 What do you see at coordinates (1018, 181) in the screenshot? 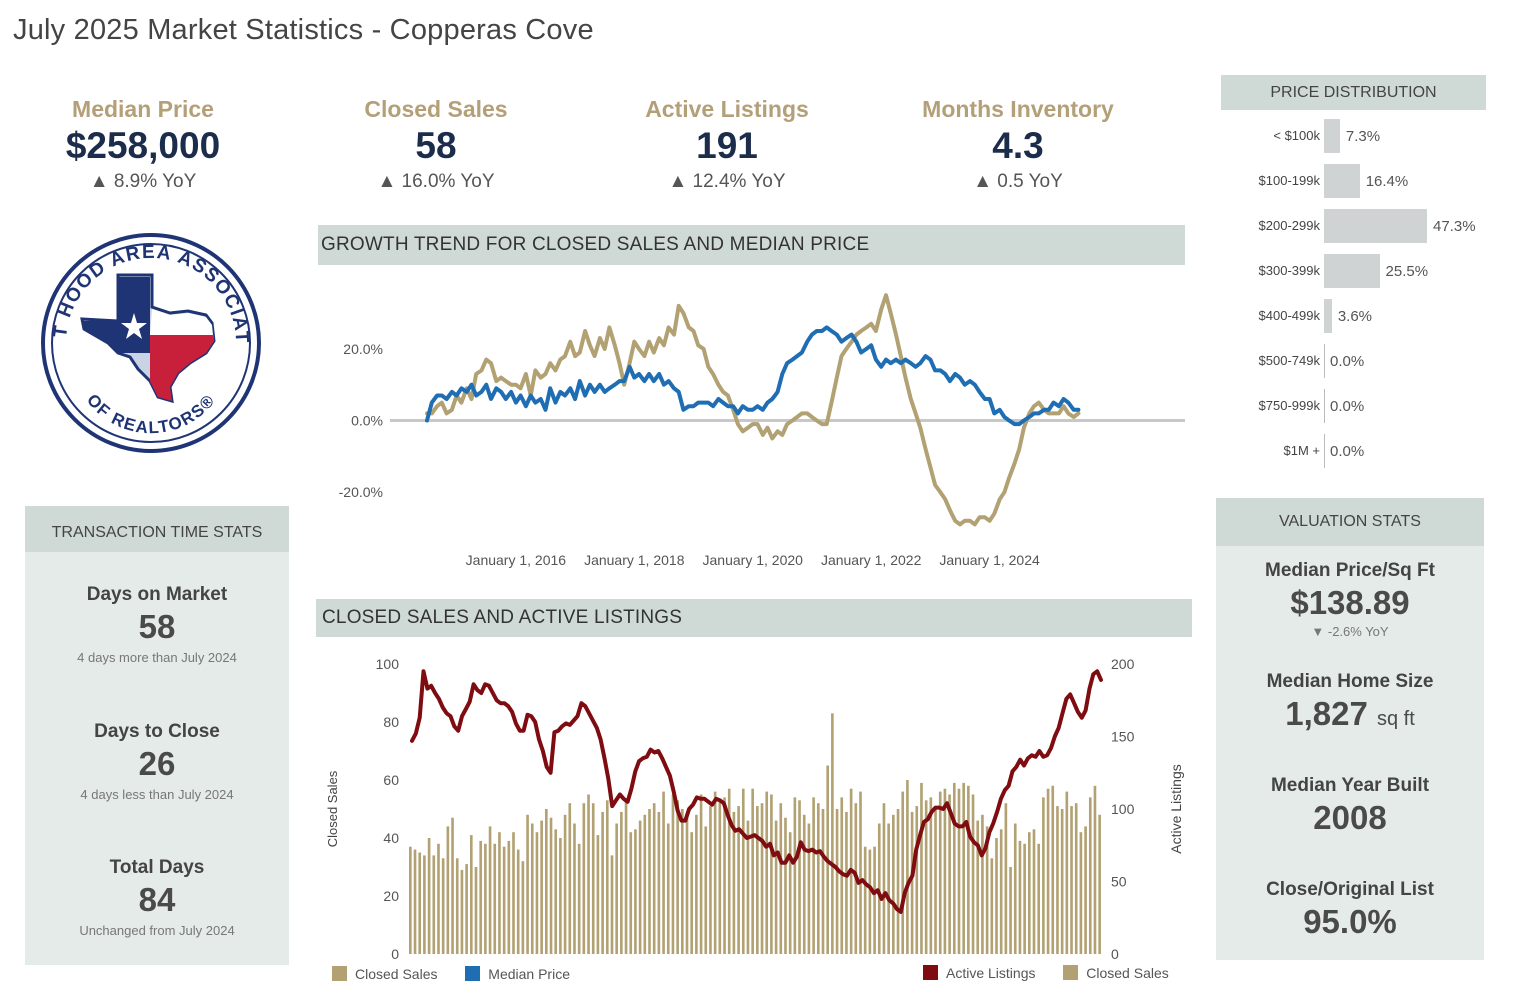
I see `kpi-yoy: ▲ 0.5 YoY` at bounding box center [1018, 181].